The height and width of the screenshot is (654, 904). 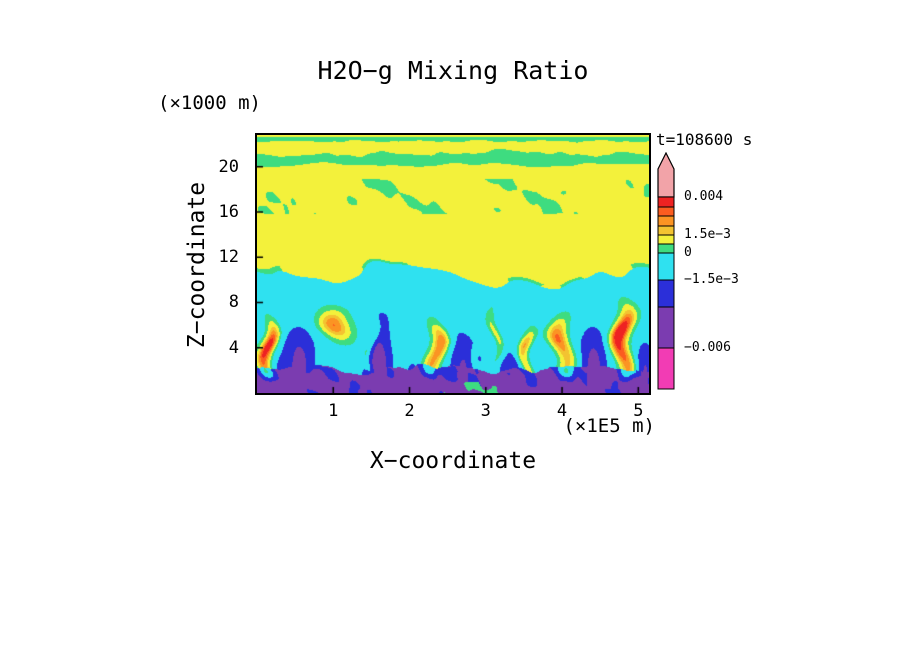 I want to click on x-axis-label: X−coordinate, so click(x=453, y=461).